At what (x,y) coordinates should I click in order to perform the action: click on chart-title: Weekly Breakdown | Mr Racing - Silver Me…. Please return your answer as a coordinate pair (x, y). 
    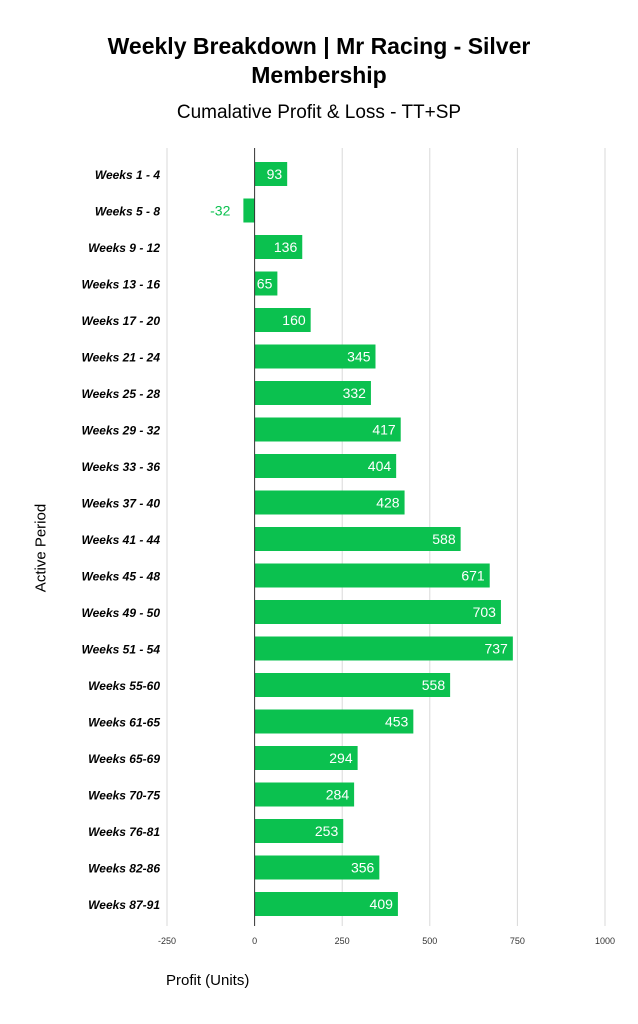
    Looking at the image, I should click on (319, 60).